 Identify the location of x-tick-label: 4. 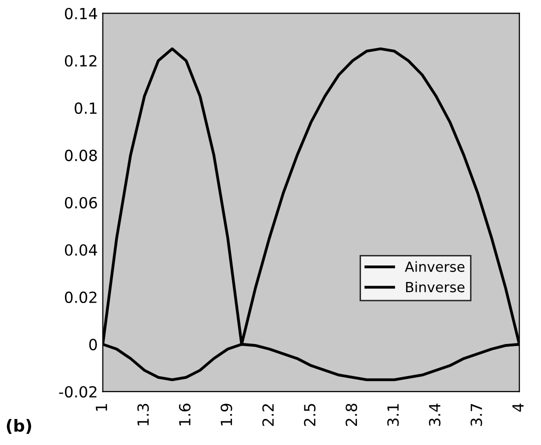
(518, 408).